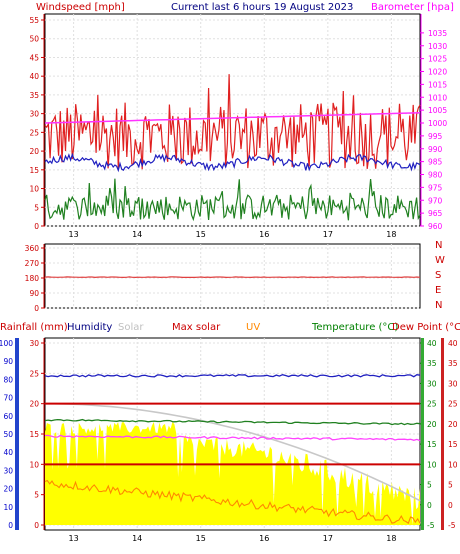 This screenshot has height=554, width=460. Describe the element at coordinates (34, 132) in the screenshot. I see `y-tick-left: 25` at that location.